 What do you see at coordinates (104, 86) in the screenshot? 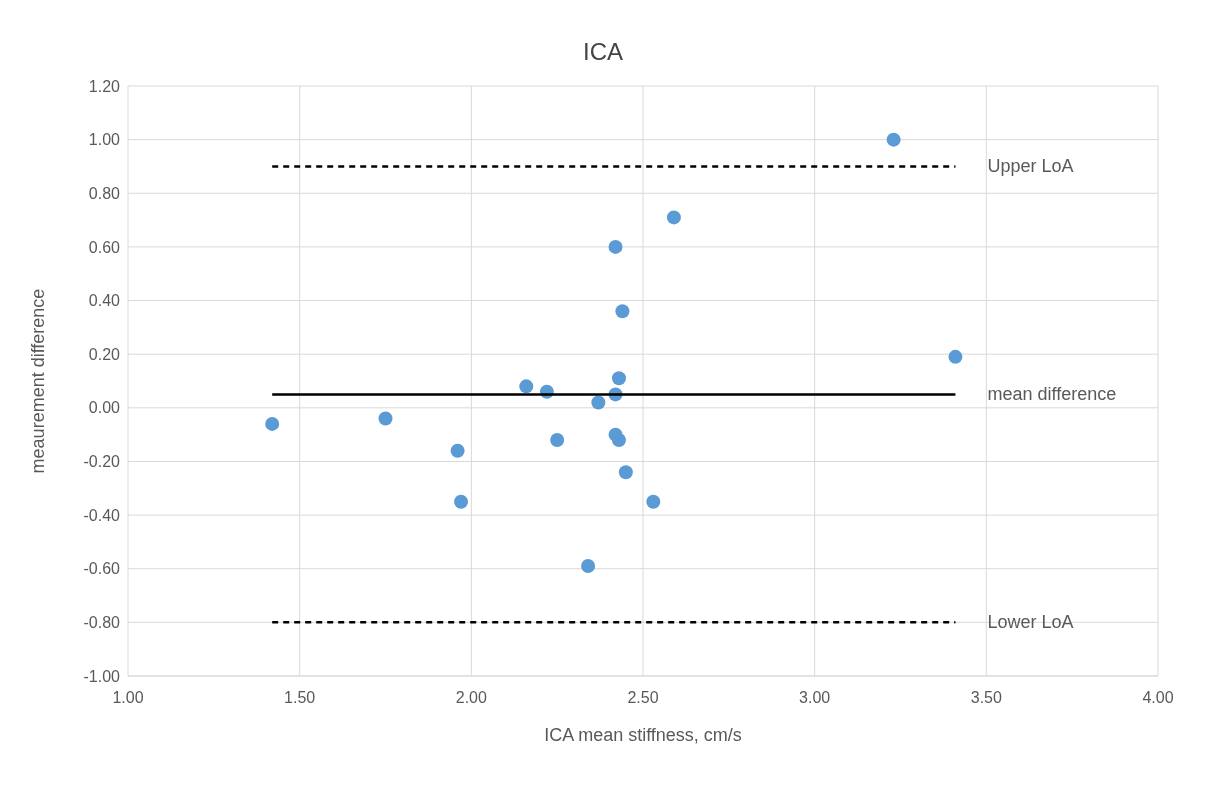
I see `y-tick-label: 1.20` at bounding box center [104, 86].